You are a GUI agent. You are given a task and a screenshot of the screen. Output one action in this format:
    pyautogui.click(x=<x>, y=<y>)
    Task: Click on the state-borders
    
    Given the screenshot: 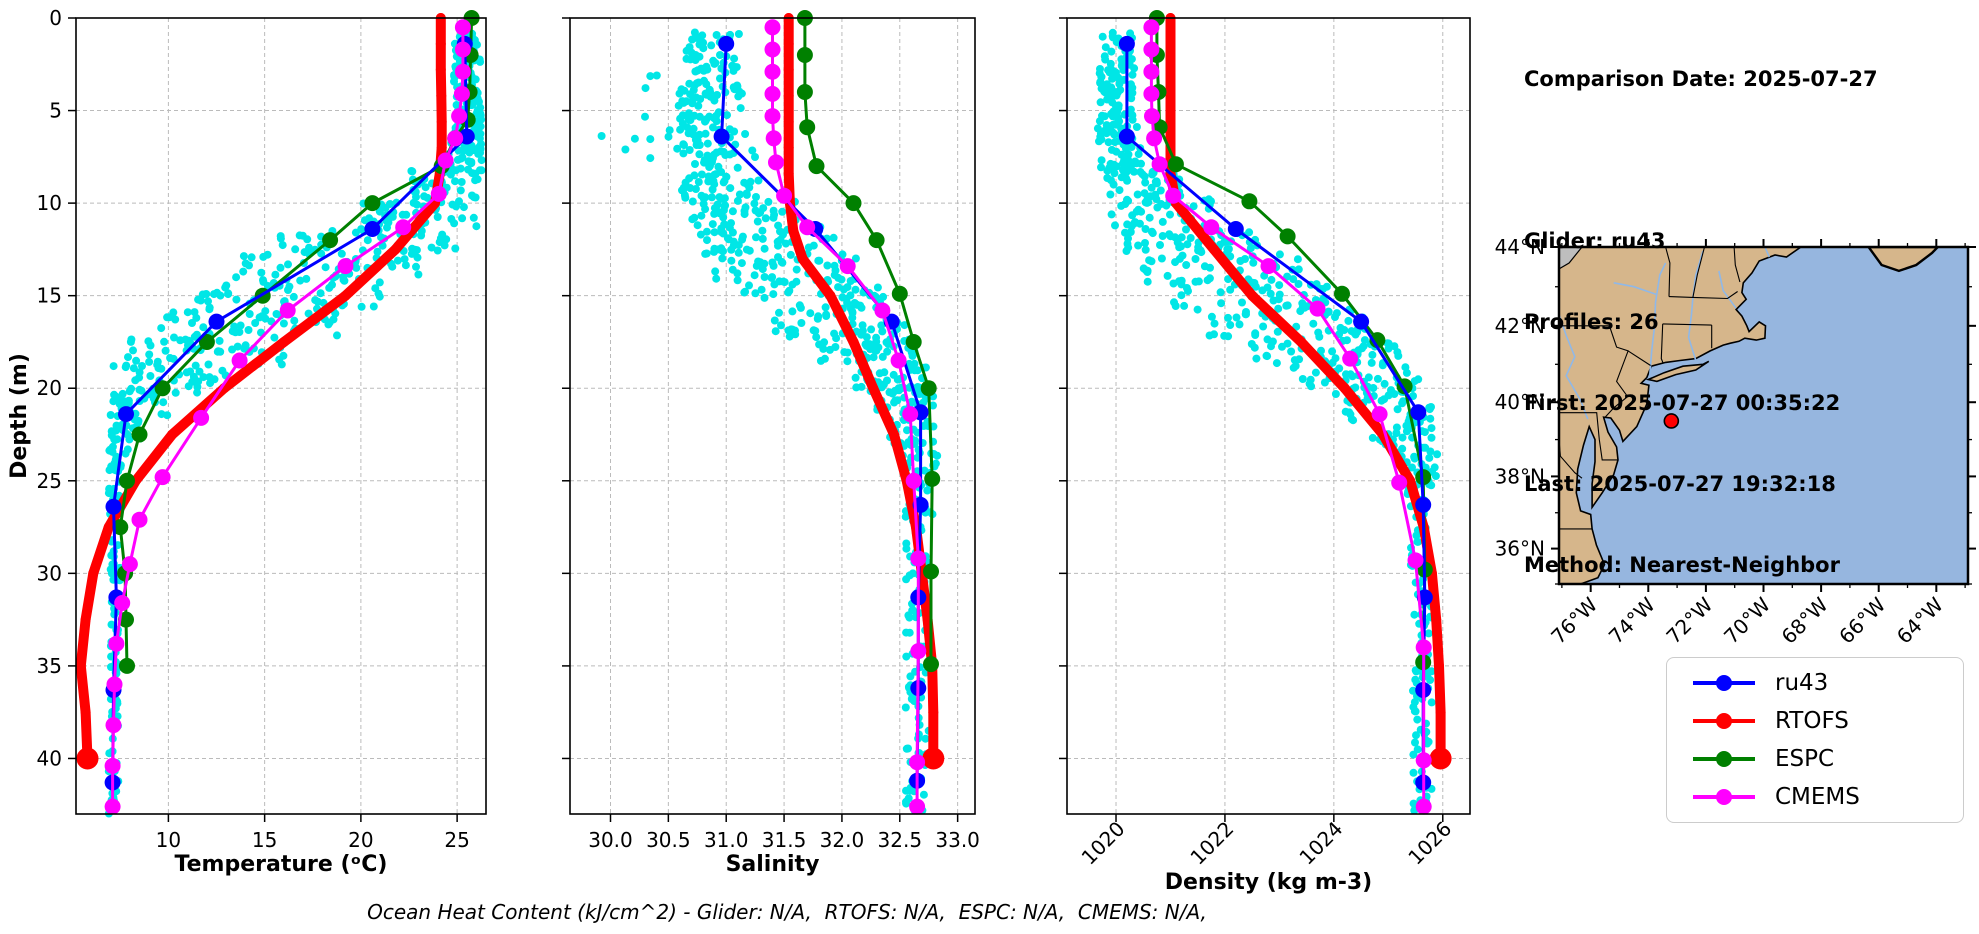 What is the action you would take?
    pyautogui.click(x=1650, y=388)
    